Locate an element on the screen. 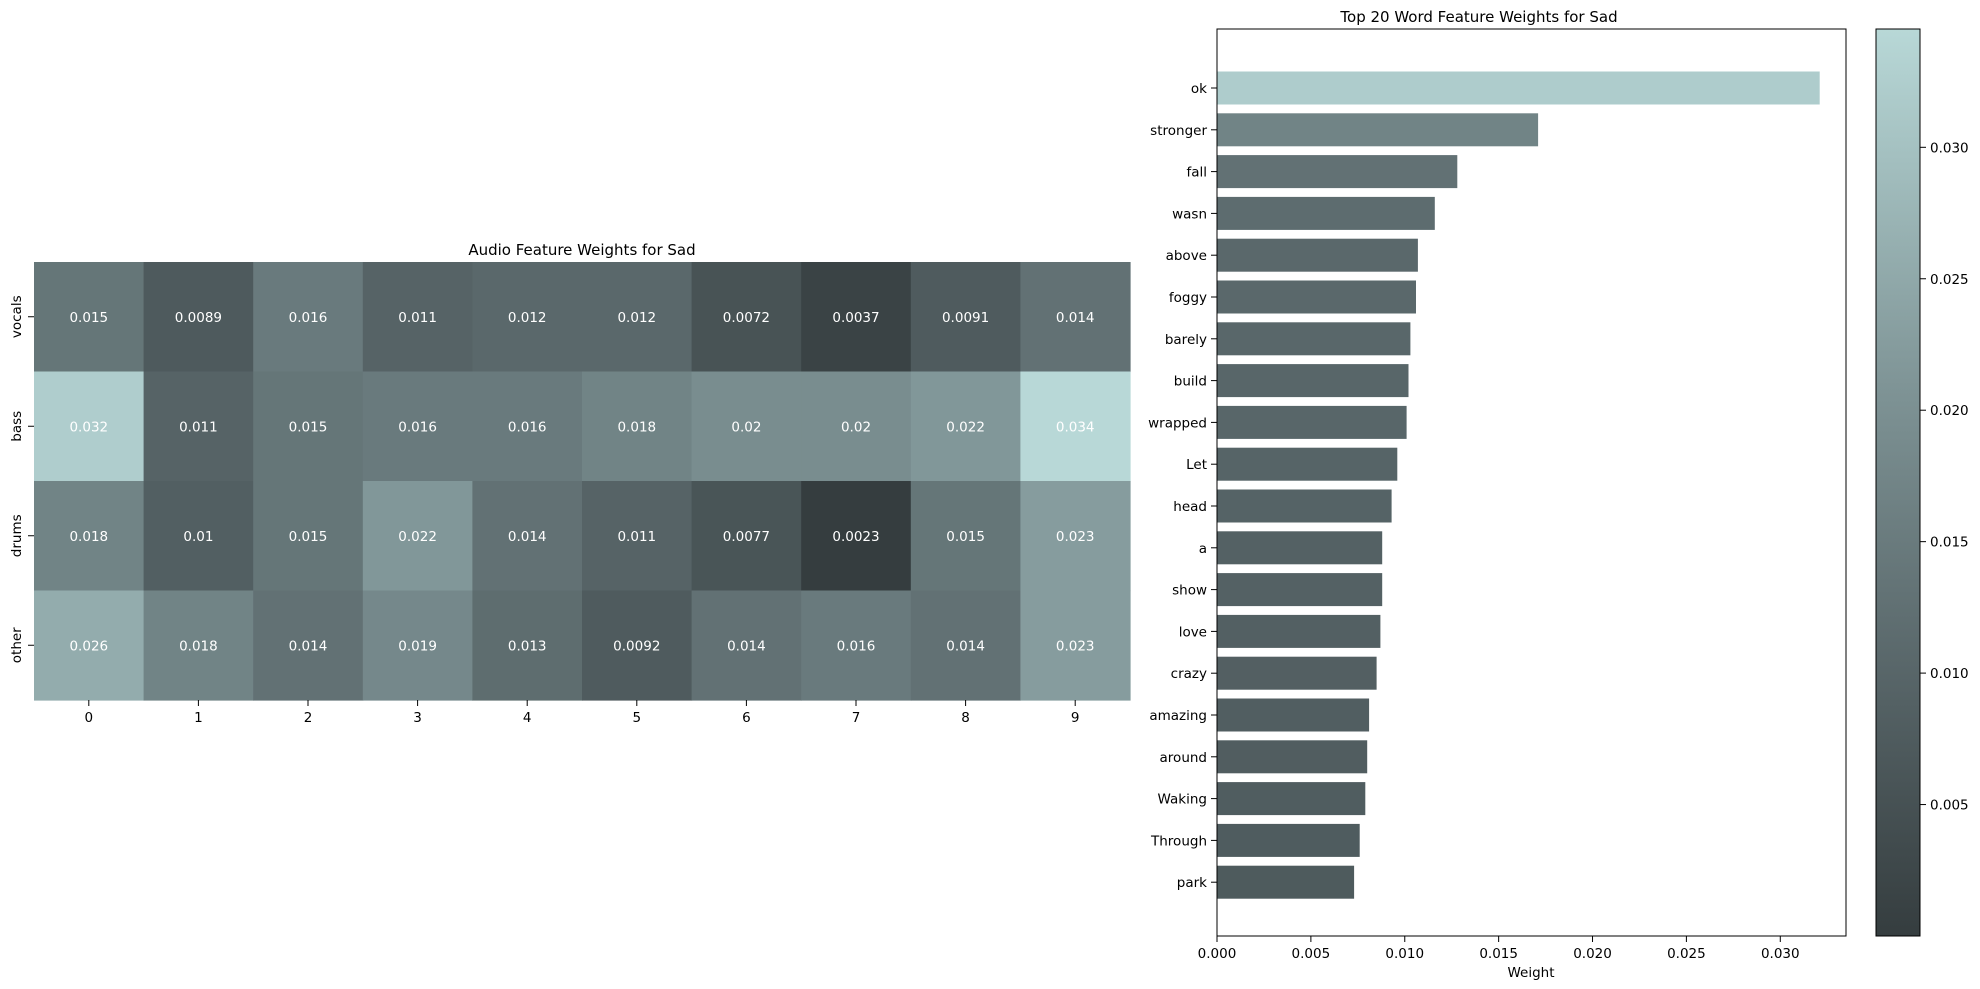 This screenshot has height=989, width=1980. heatmap-column-tick-label: 2 is located at coordinates (308, 718).